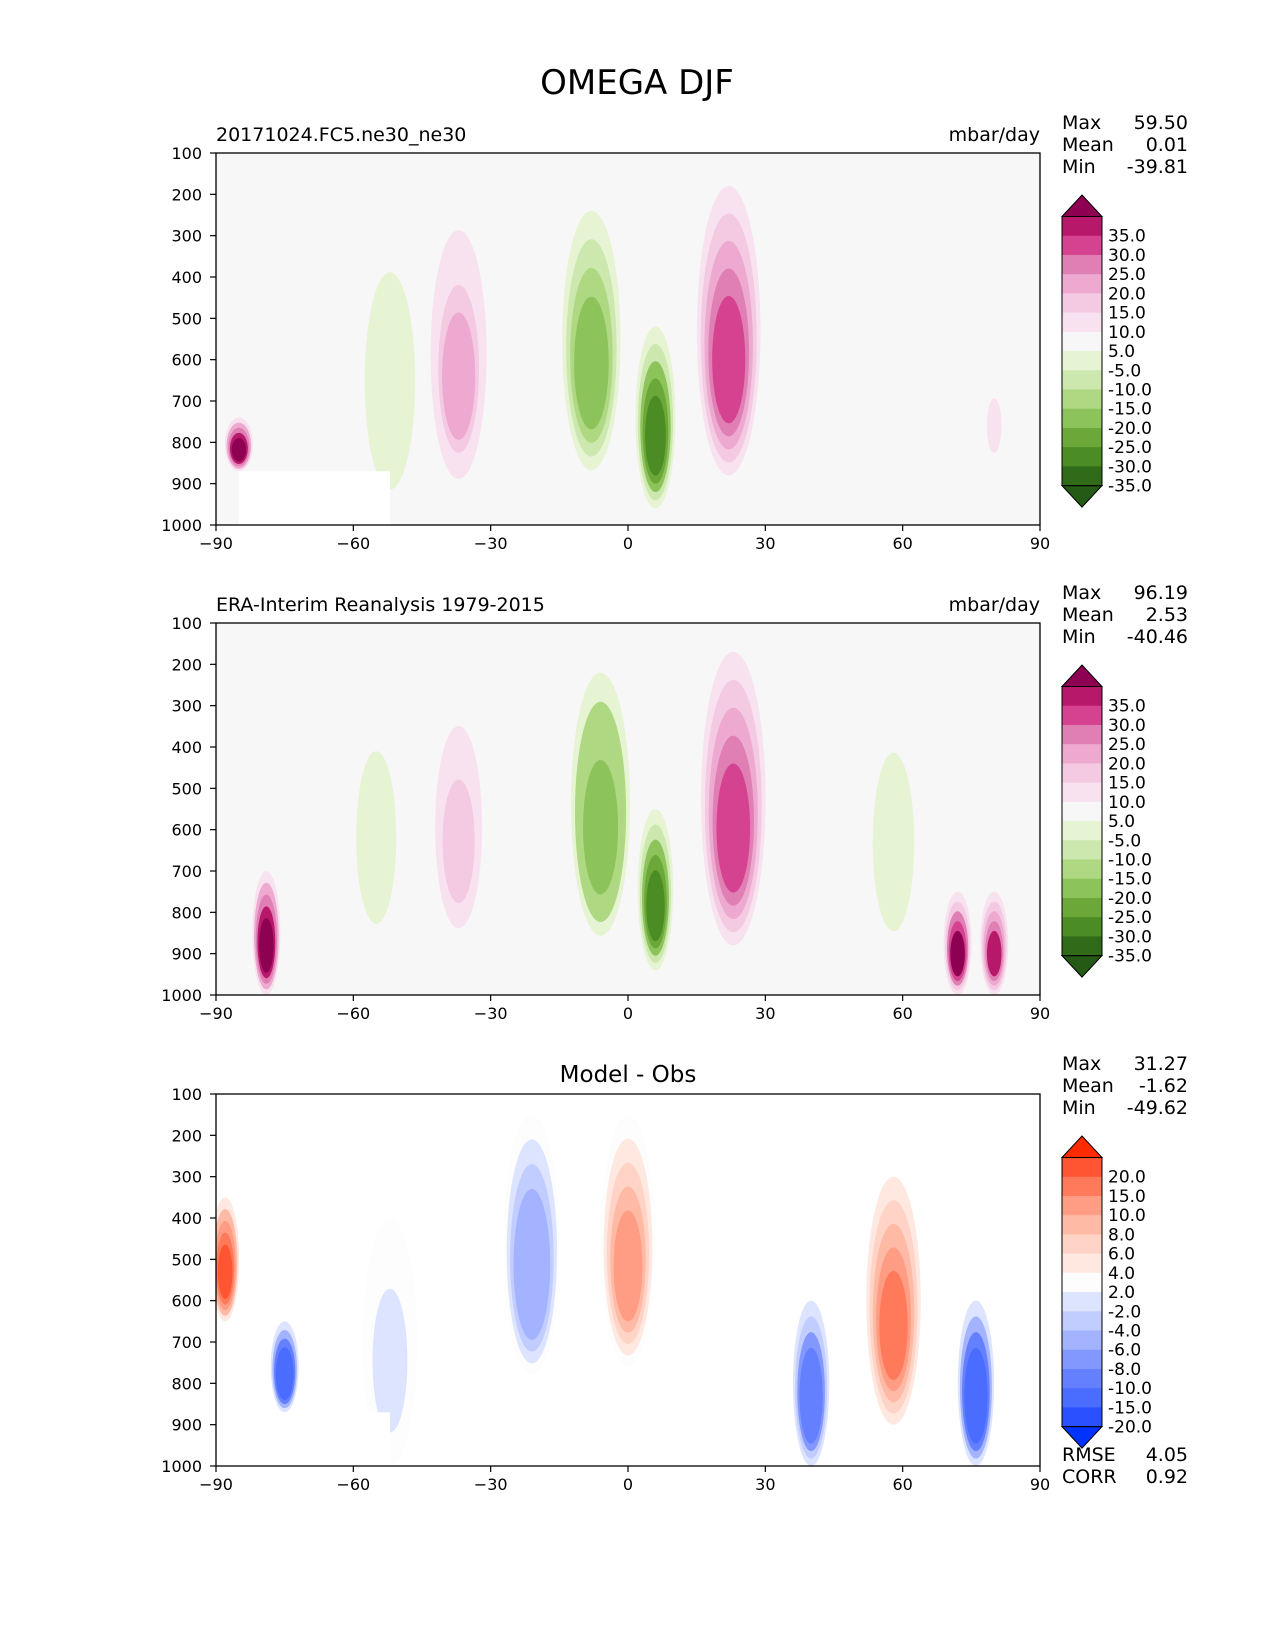 This screenshot has height=1650, width=1275. I want to click on colorbar-label: -8.0, so click(1124, 1370).